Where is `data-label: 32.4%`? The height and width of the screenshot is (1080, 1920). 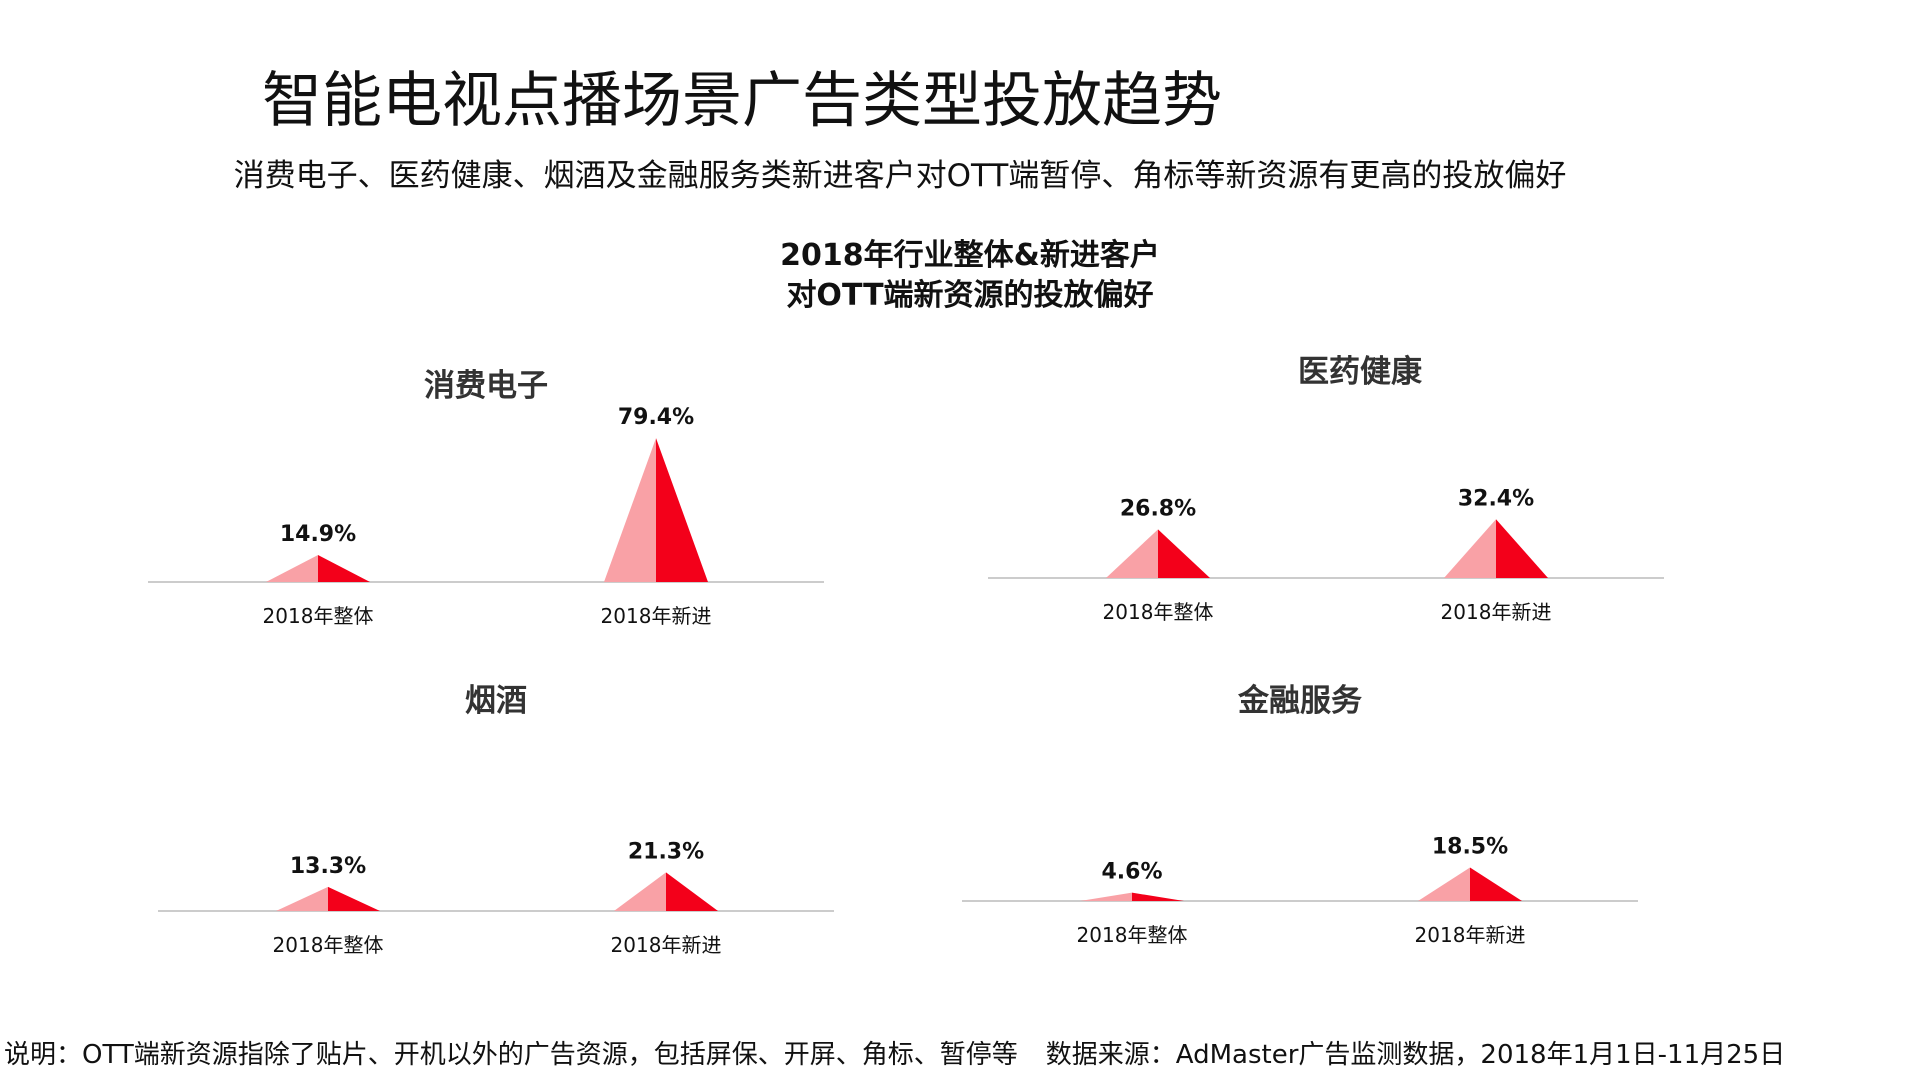 data-label: 32.4% is located at coordinates (1496, 498).